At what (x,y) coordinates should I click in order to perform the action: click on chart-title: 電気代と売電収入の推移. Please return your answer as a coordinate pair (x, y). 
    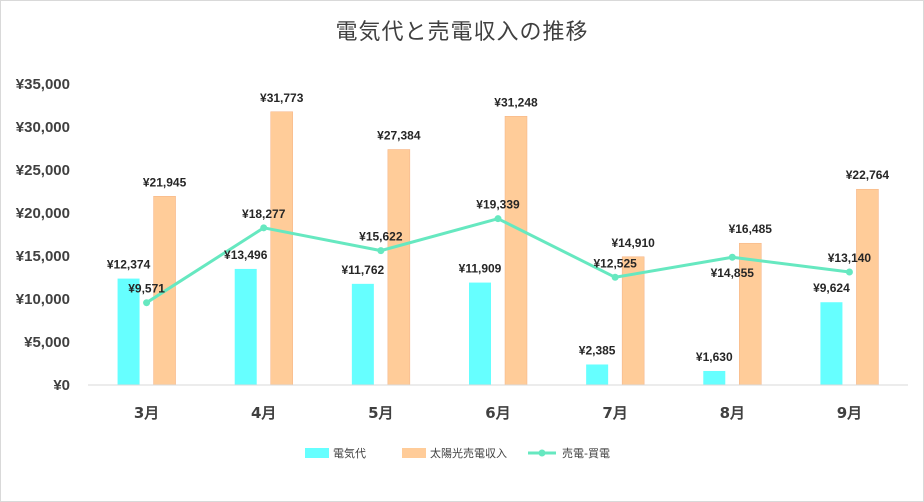
    Looking at the image, I should click on (462, 32).